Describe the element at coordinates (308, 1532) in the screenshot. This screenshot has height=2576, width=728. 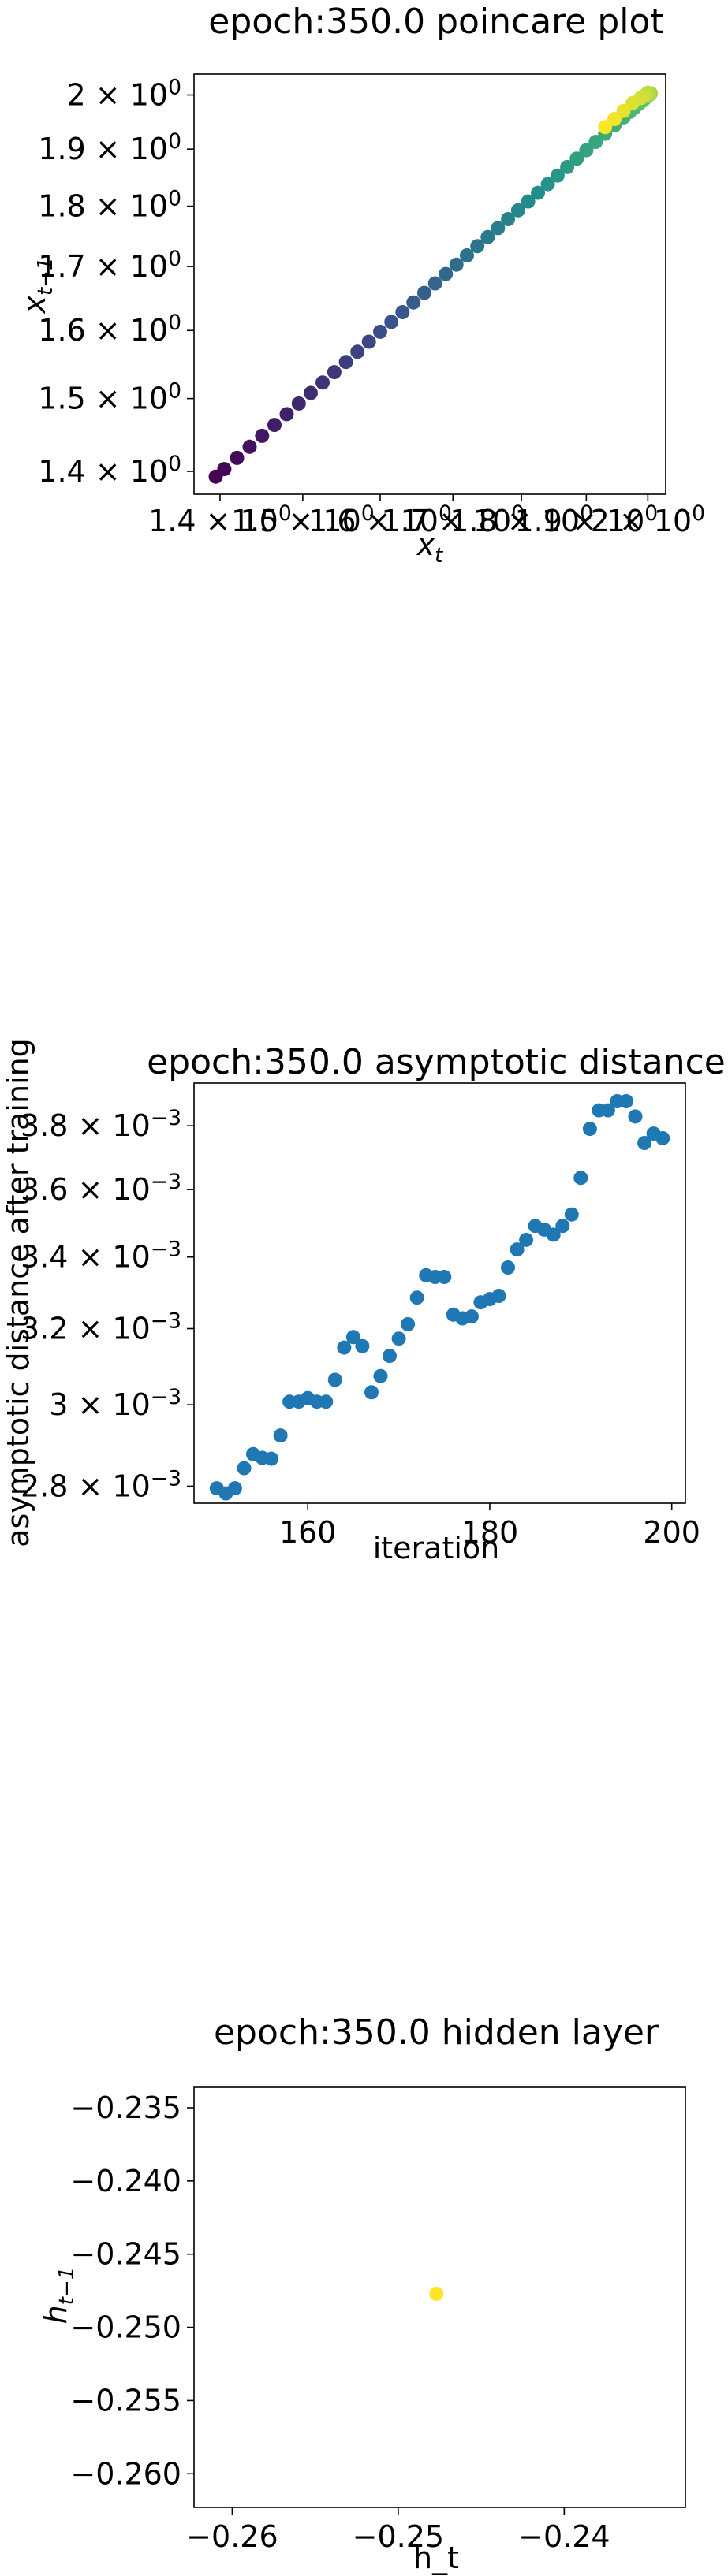
I see `tick-label: 160` at that location.